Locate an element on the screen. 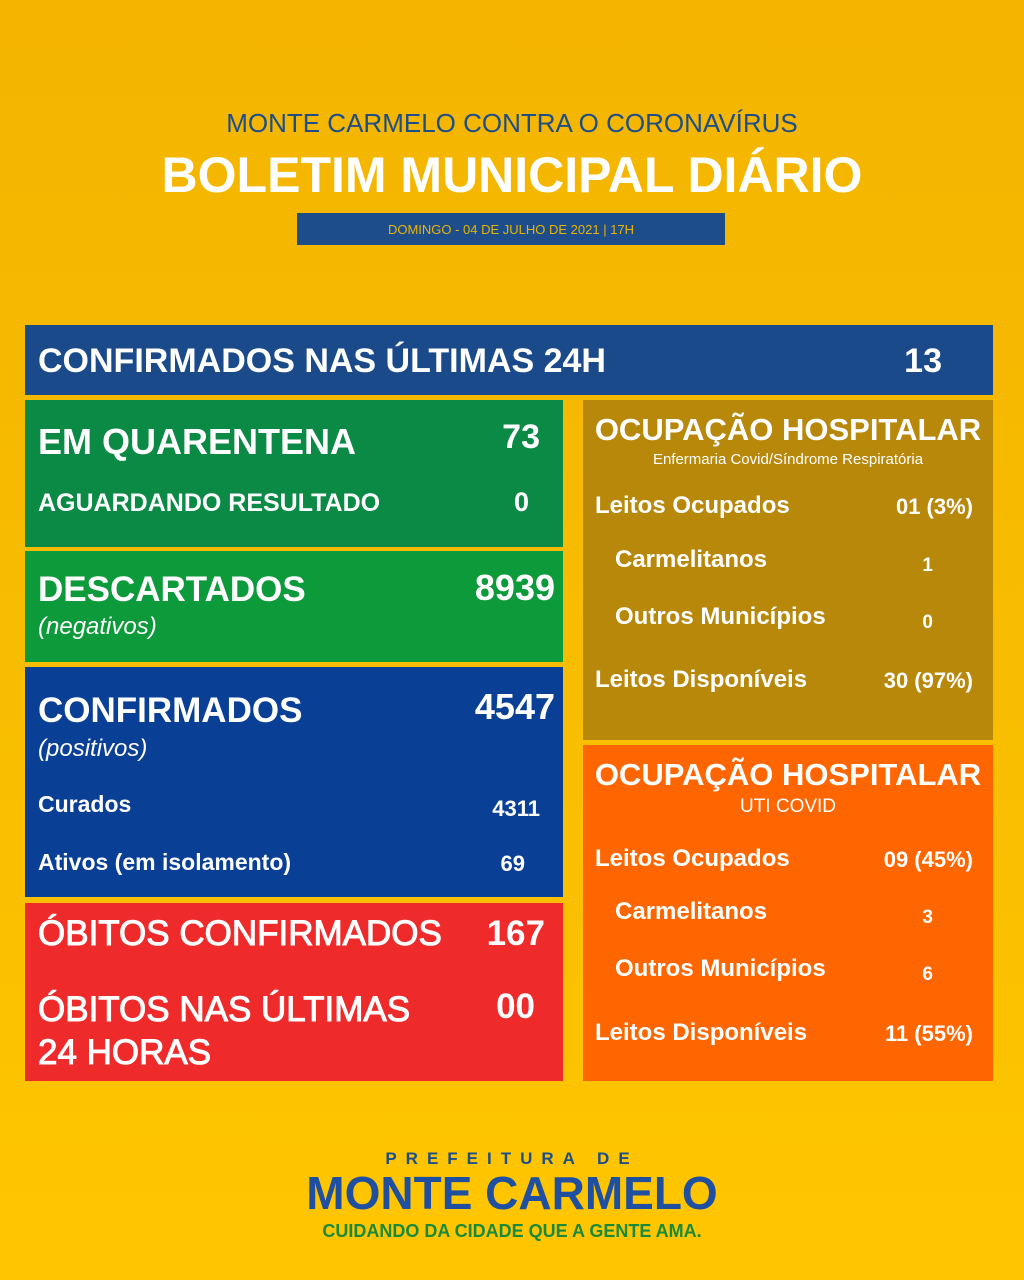 The width and height of the screenshot is (1024, 1280). label: EM QUARENTENA is located at coordinates (197, 441).